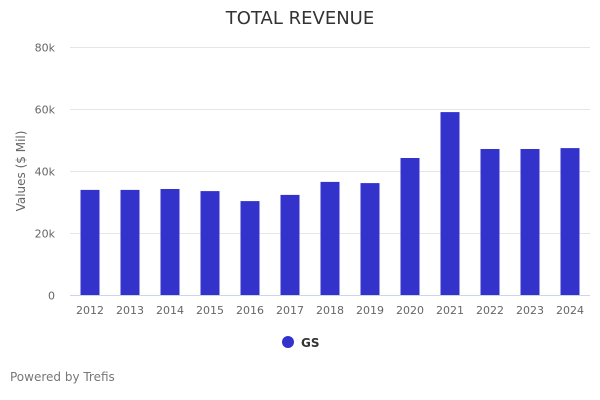 The width and height of the screenshot is (600, 400). I want to click on bar-2018, so click(330, 238).